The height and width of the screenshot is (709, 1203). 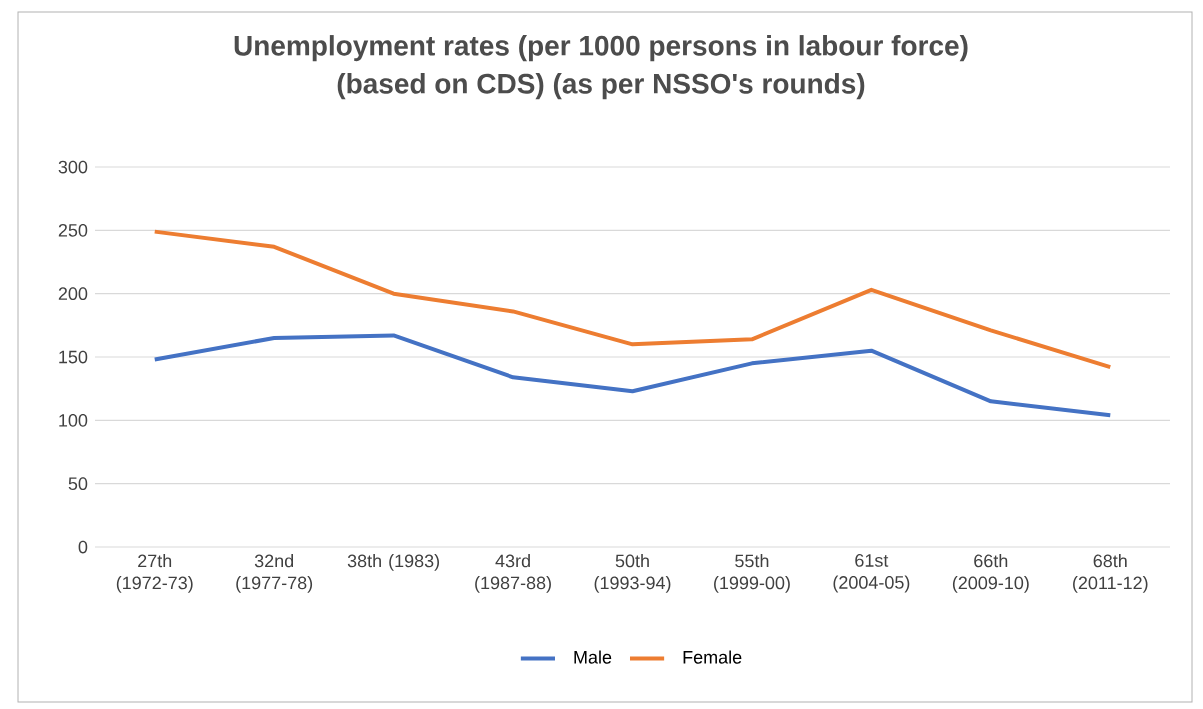 What do you see at coordinates (73, 357) in the screenshot?
I see `y-tick-label: 150` at bounding box center [73, 357].